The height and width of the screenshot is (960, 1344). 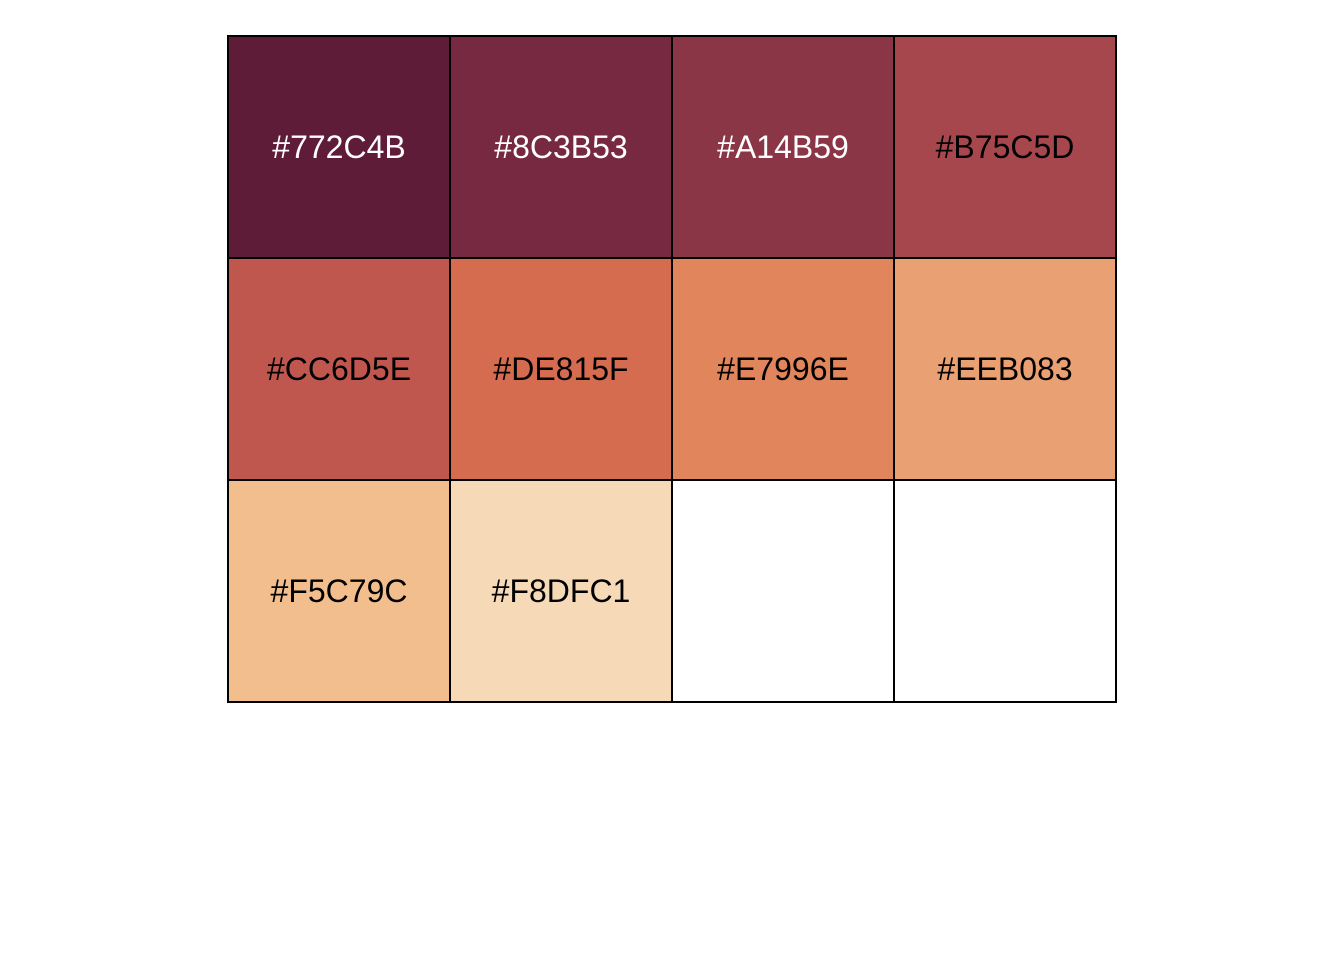 I want to click on swatch-label: #772C4B, so click(x=339, y=147).